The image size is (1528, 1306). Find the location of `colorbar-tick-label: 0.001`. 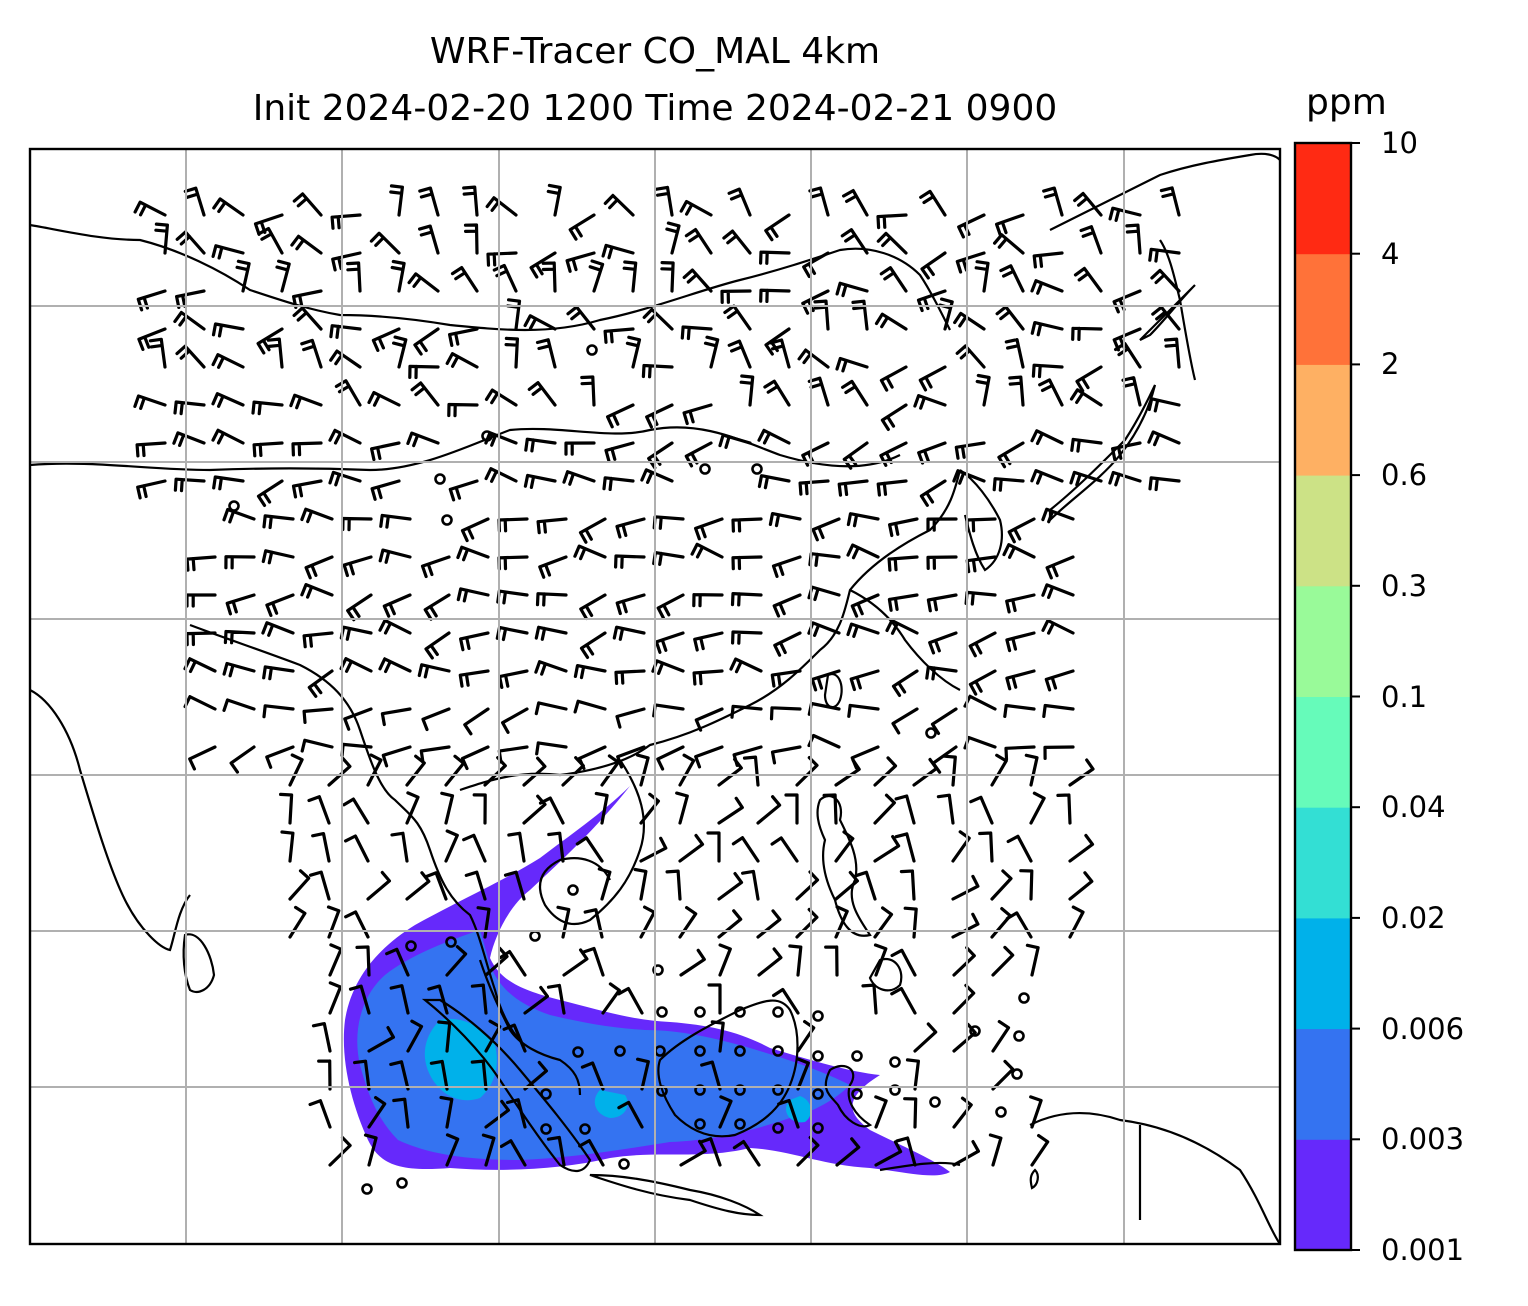

colorbar-tick-label: 0.001 is located at coordinates (1423, 1250).